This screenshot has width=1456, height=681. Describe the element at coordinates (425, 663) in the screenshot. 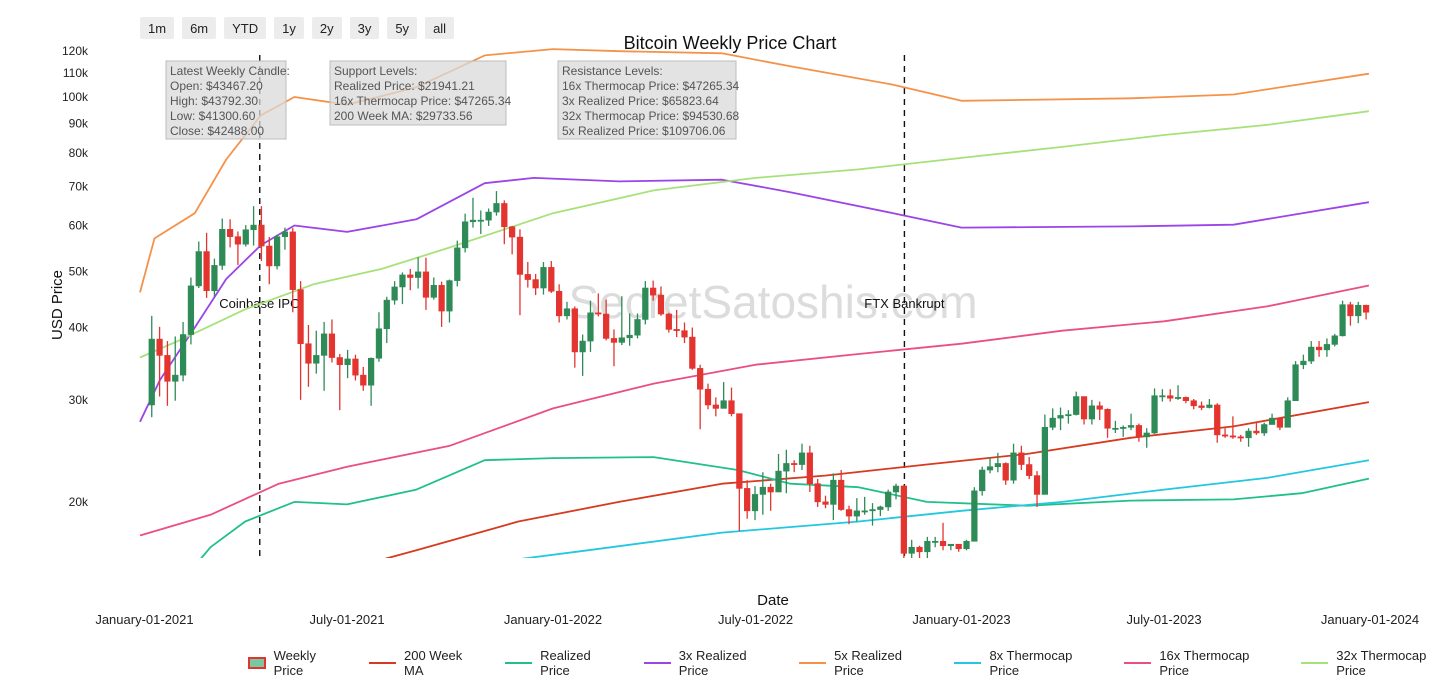

I see `legend-item-200-week-ma: 200 Week MA` at that location.